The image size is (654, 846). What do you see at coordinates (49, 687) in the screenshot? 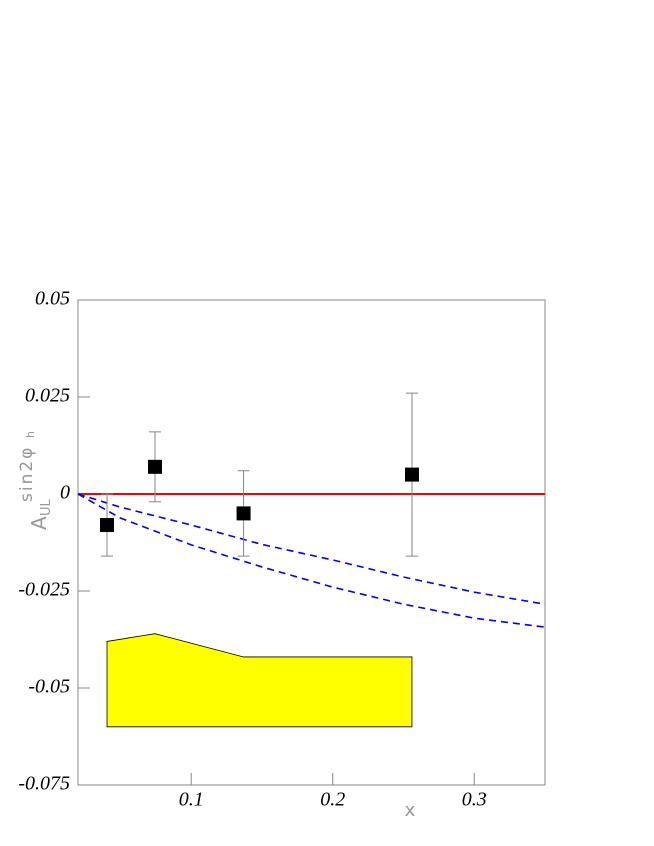
I see `y-tick-label: -0.05` at bounding box center [49, 687].